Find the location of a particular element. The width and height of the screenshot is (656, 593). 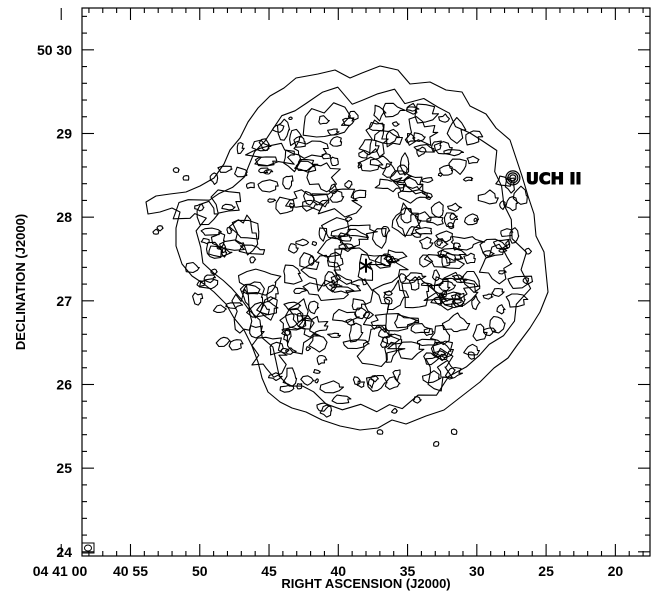

x-tick-label: 40 is located at coordinates (339, 571).